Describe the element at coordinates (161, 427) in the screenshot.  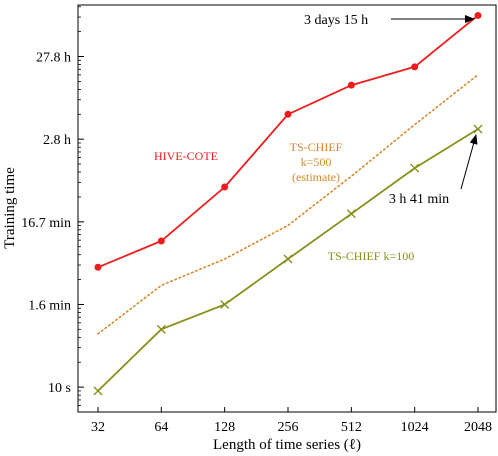
I see `x-tick-label: 64` at that location.